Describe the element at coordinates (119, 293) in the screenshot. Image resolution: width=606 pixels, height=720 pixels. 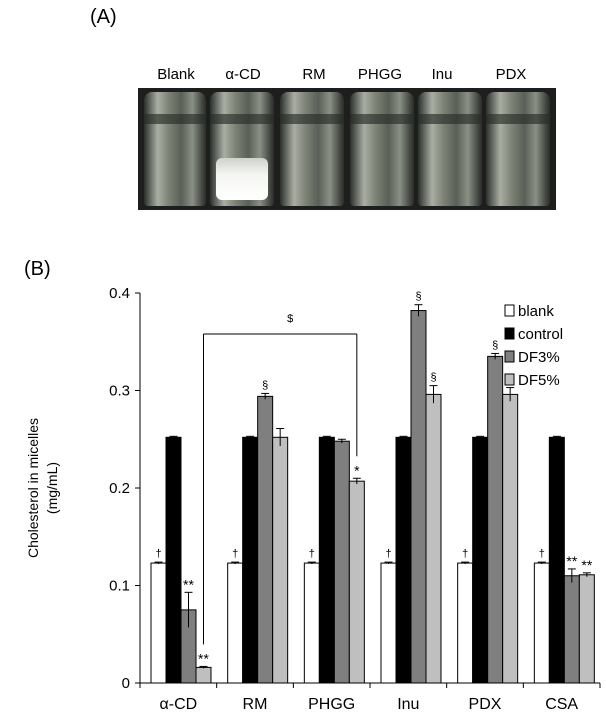
I see `y-tick-label: 0.4` at that location.